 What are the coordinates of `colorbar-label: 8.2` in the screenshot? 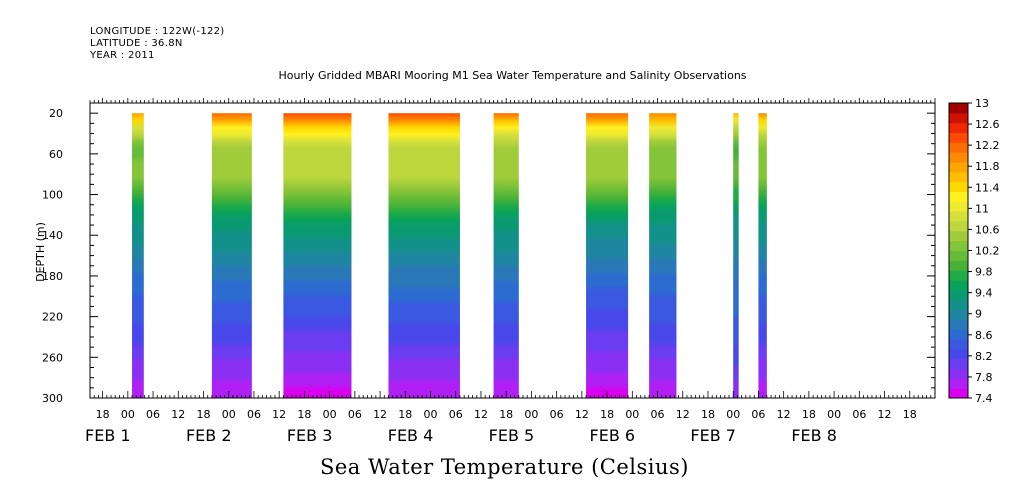 It's located at (984, 356).